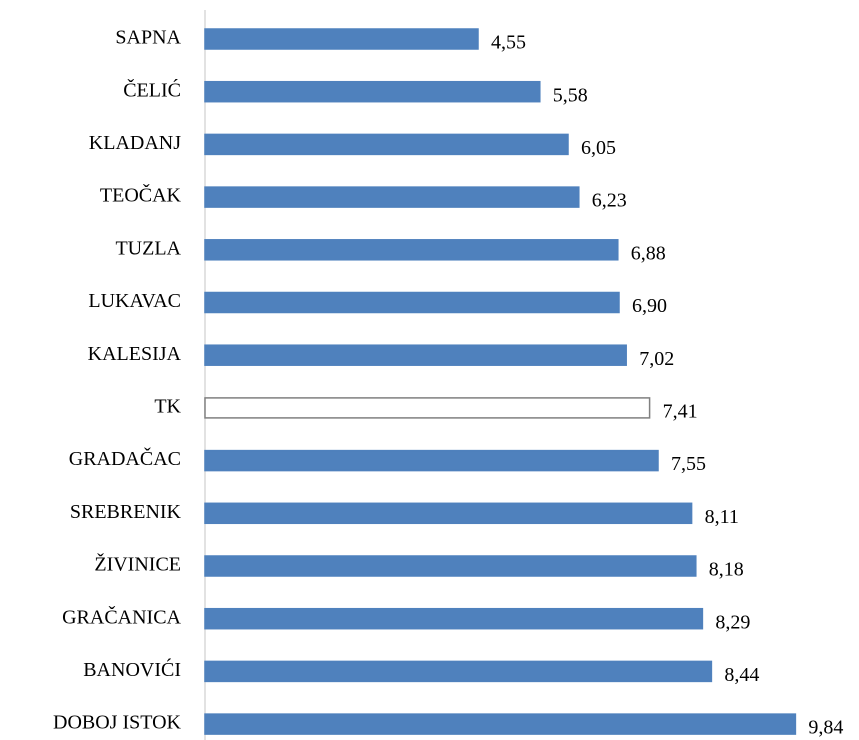 This screenshot has height=740, width=859. What do you see at coordinates (726, 570) in the screenshot?
I see `data-label: 8,18` at bounding box center [726, 570].